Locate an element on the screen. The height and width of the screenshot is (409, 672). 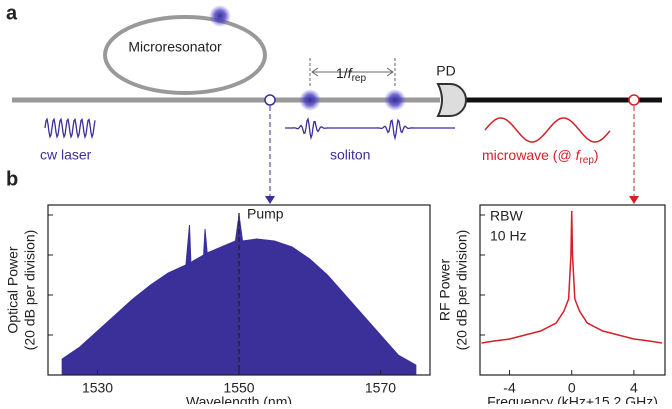
x-tick-label: 4 is located at coordinates (634, 388).